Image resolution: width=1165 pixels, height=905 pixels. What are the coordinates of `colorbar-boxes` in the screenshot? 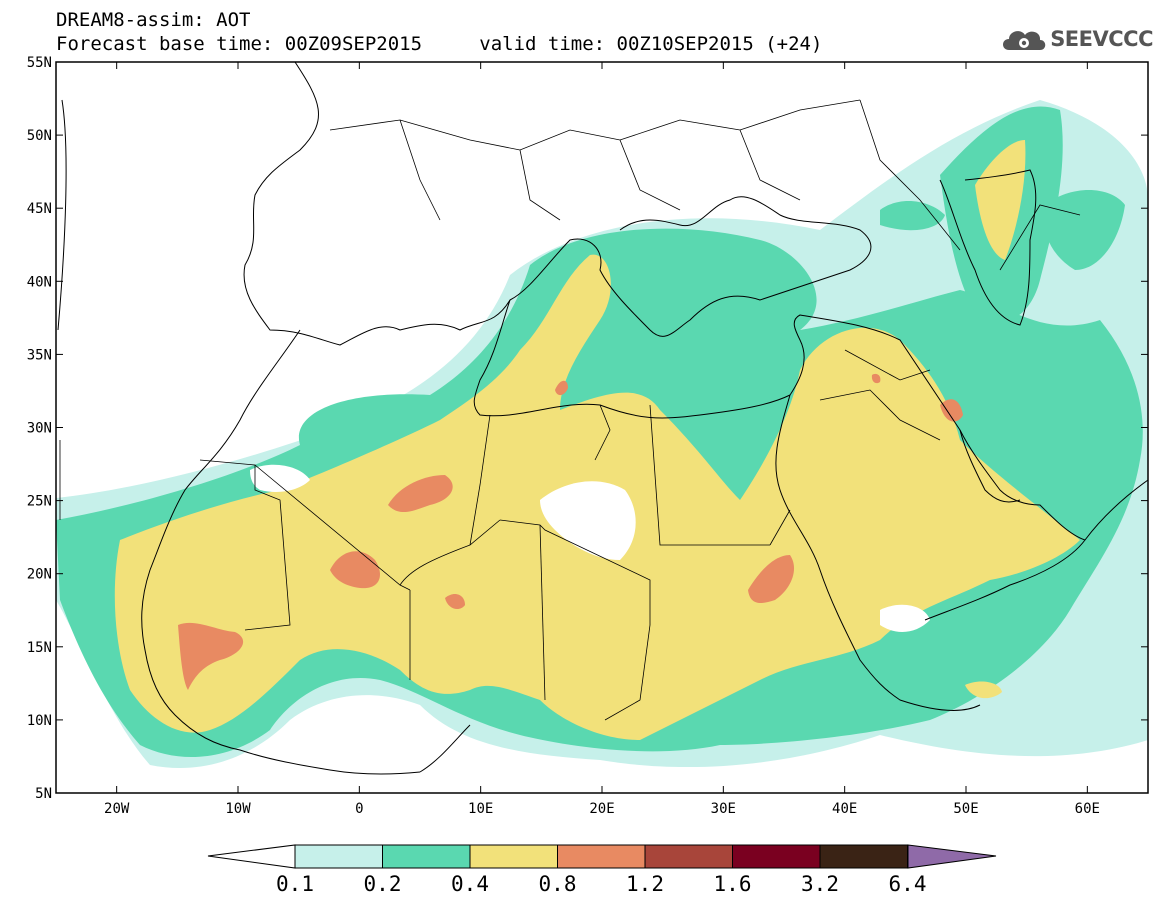 It's located at (601, 856).